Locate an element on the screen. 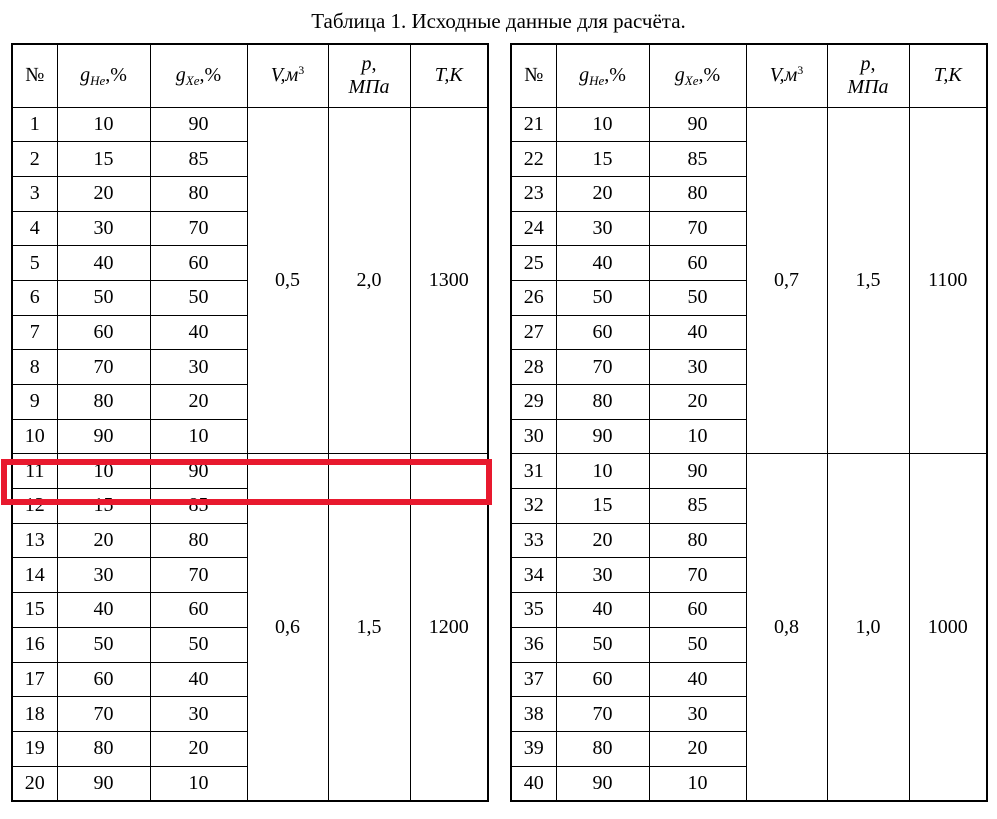 The image size is (997, 819). table-row-2: 2 15 85 is located at coordinates (249, 159).